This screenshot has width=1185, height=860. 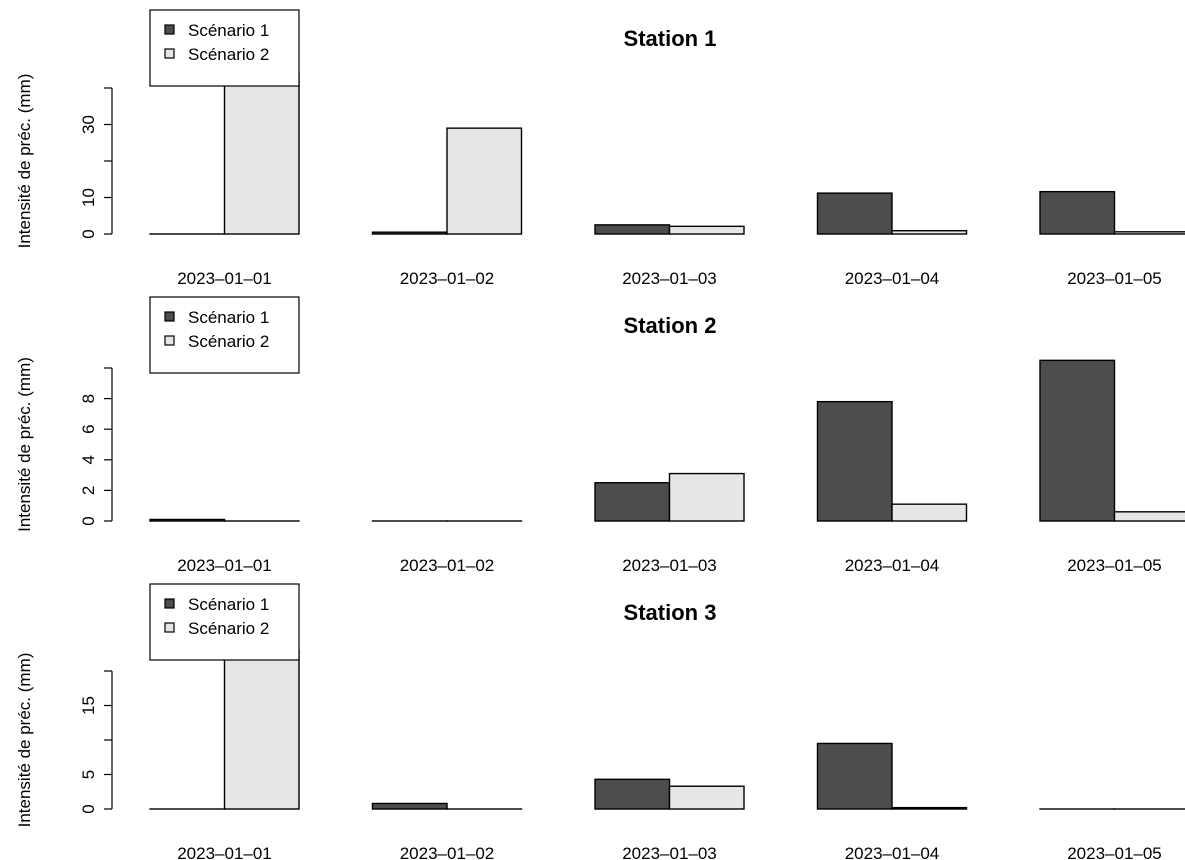 I want to click on chart-title: Station 1, so click(x=670, y=38).